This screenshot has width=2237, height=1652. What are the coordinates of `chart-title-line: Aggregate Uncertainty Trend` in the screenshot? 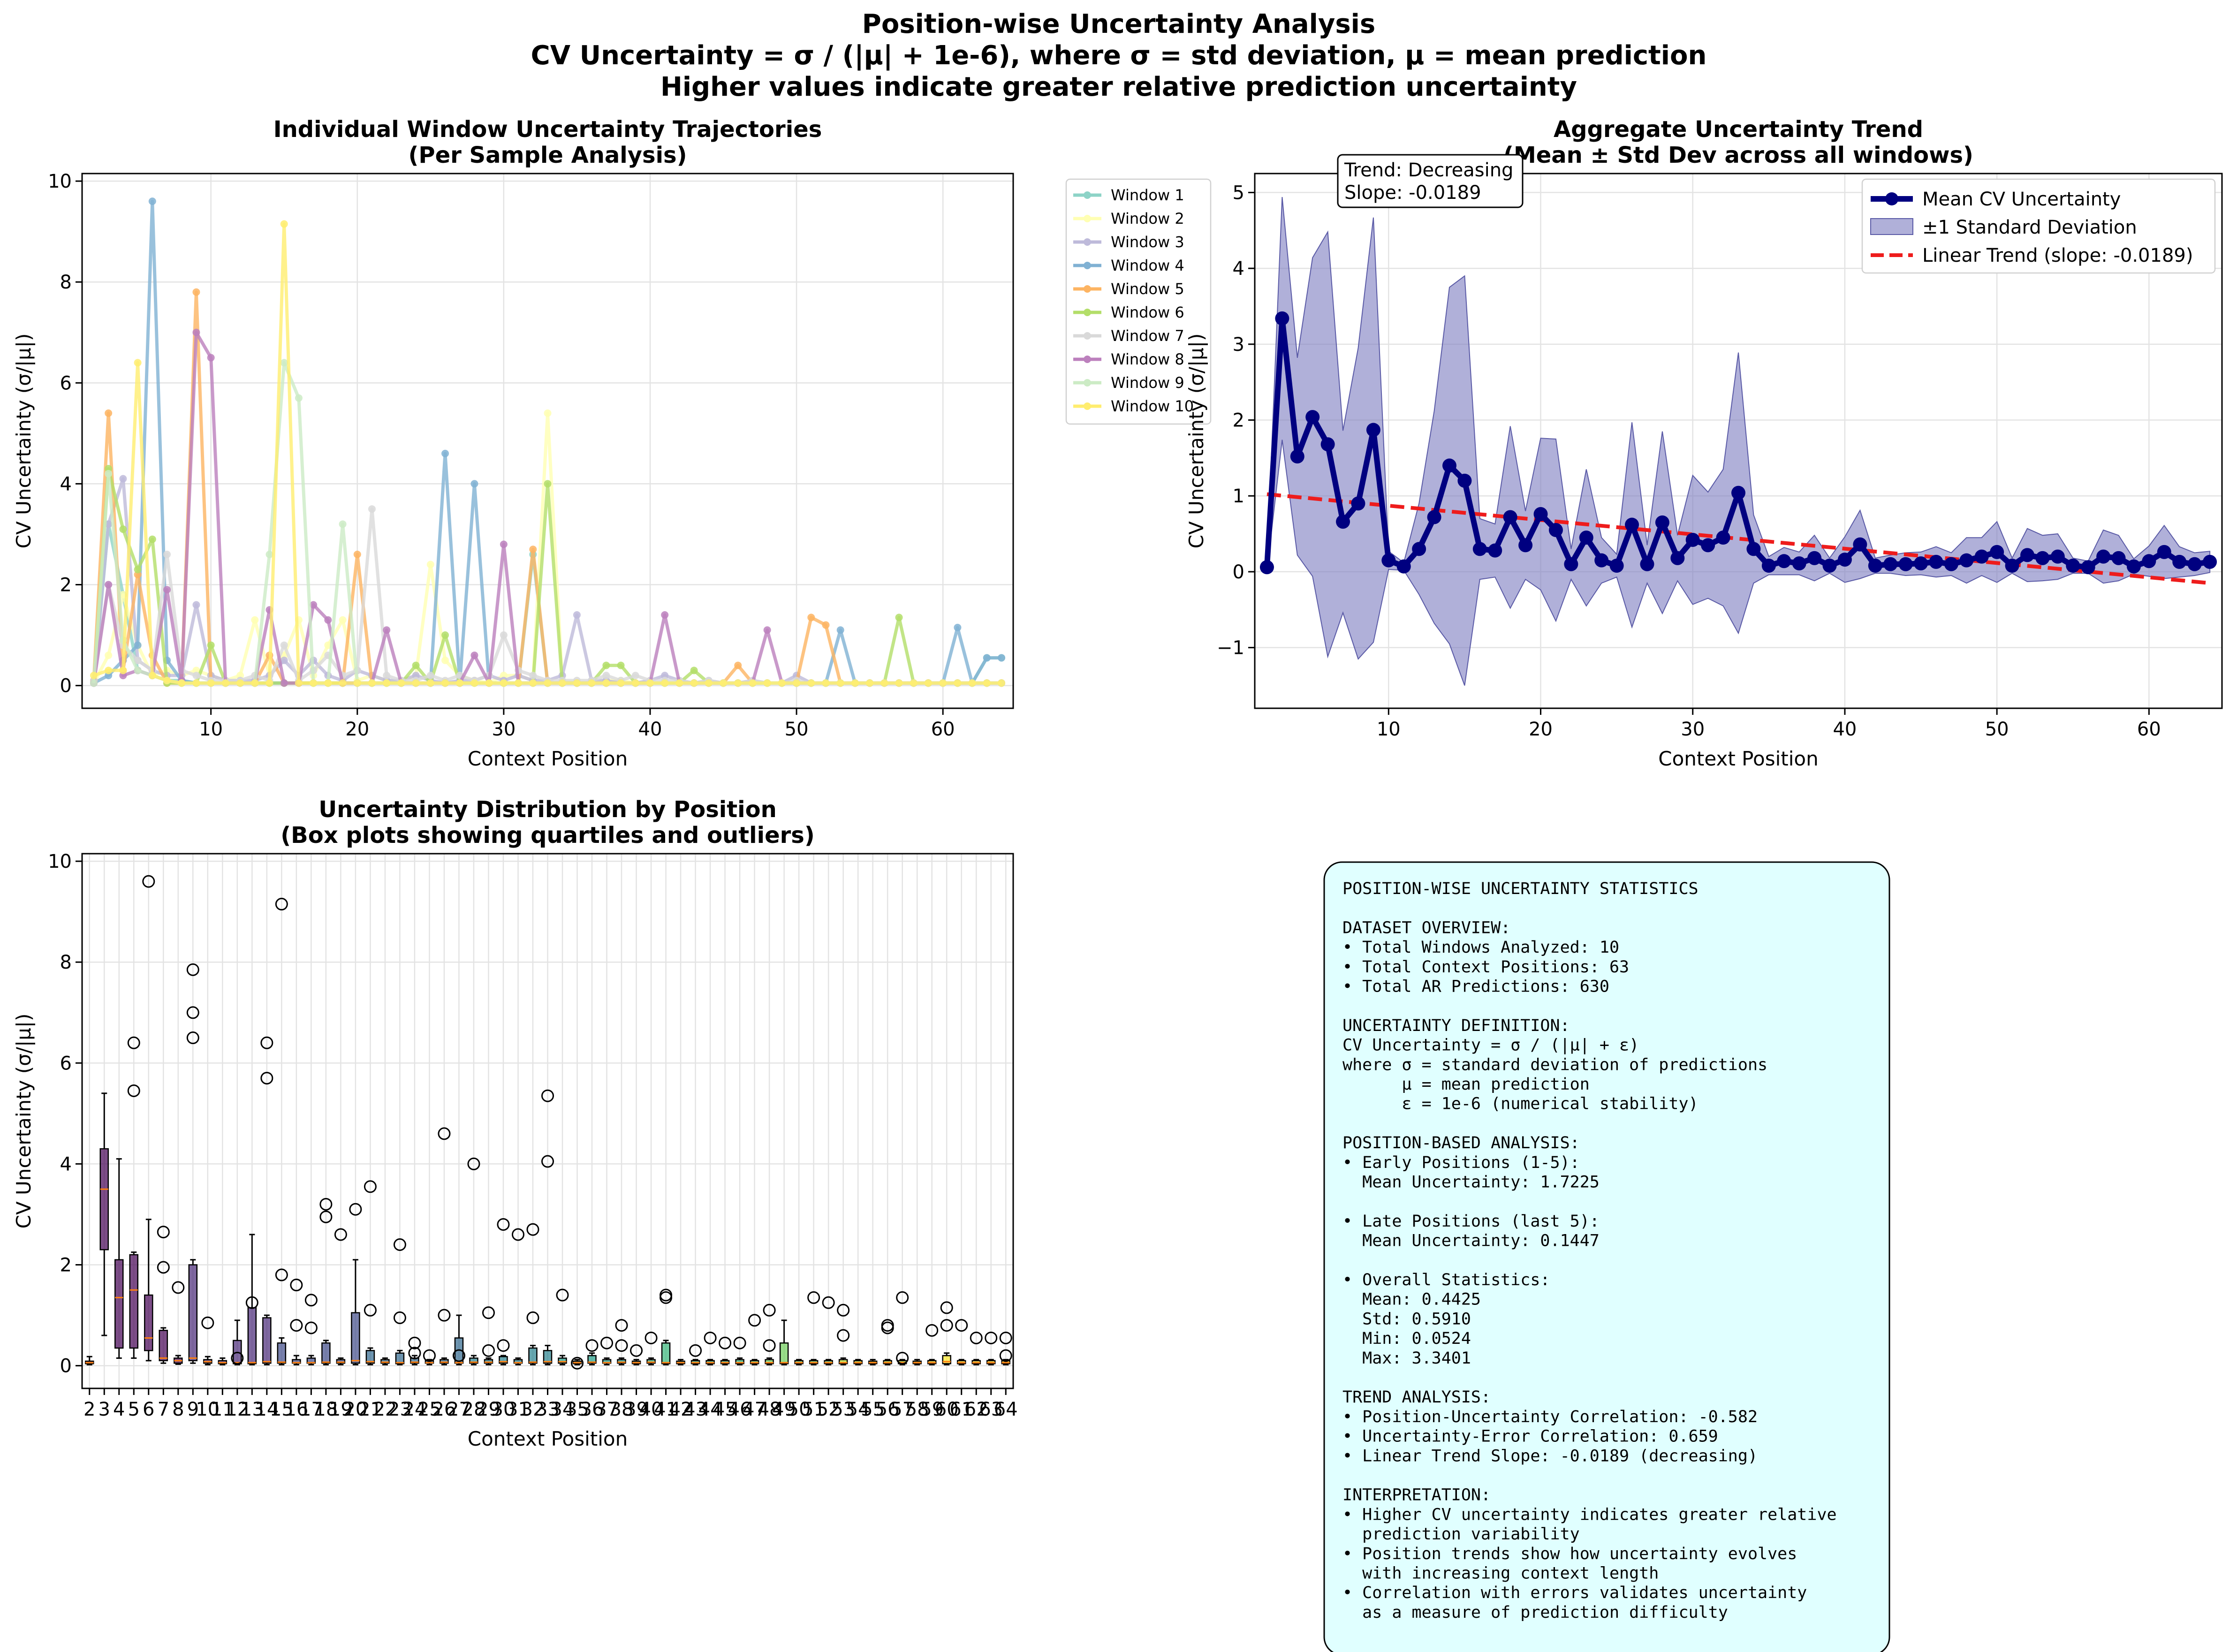 It's located at (1738, 130).